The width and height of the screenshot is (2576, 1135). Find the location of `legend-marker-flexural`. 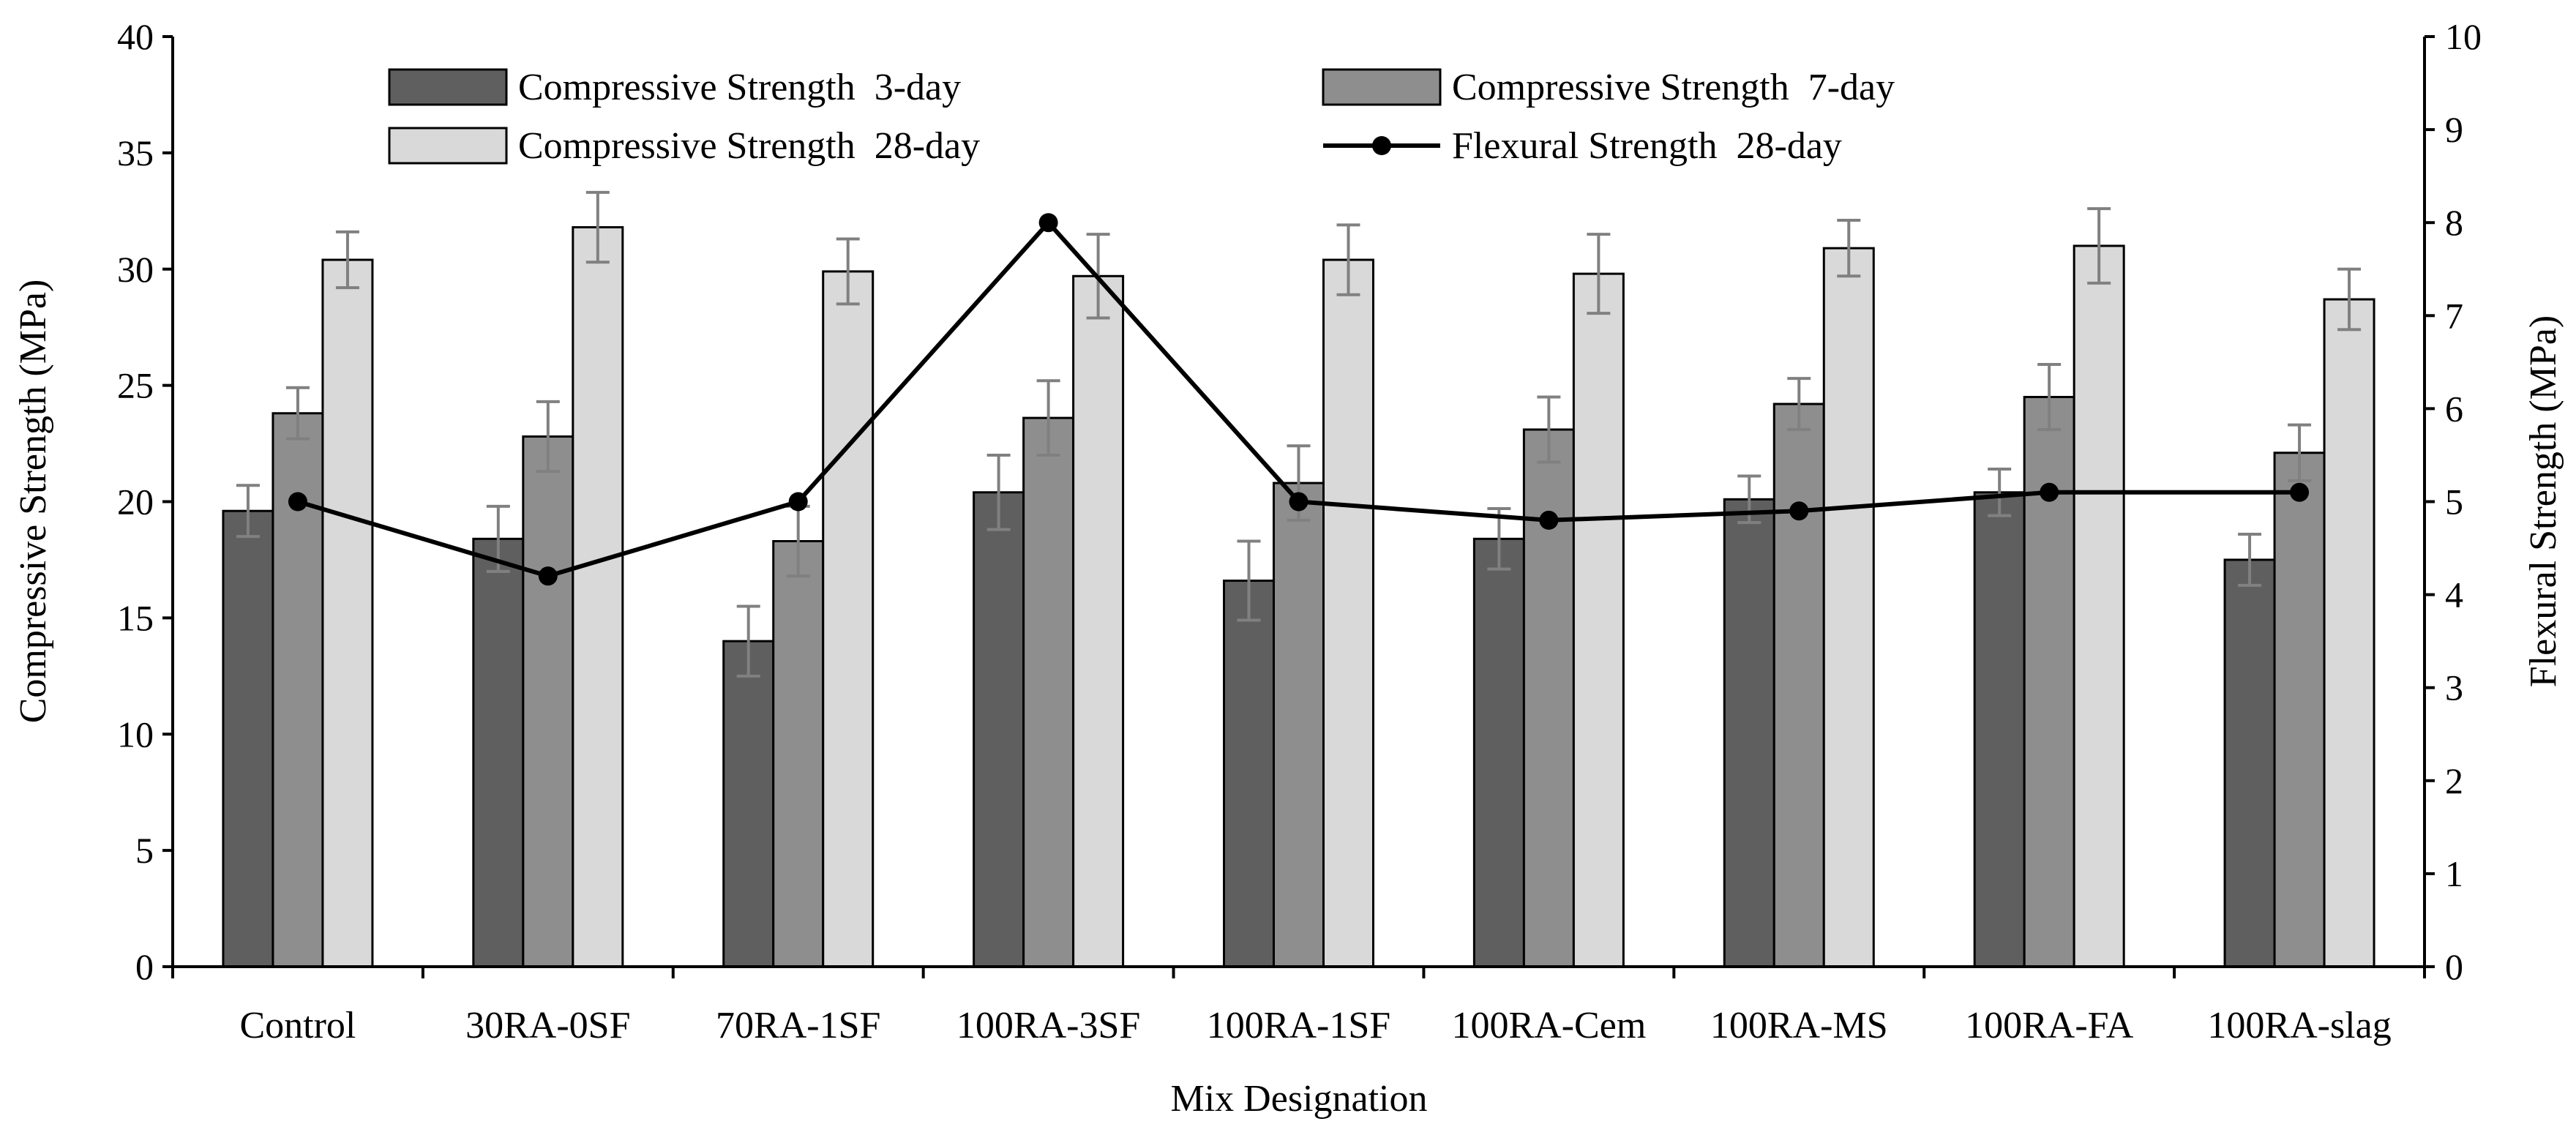

legend-marker-flexural is located at coordinates (1381, 146).